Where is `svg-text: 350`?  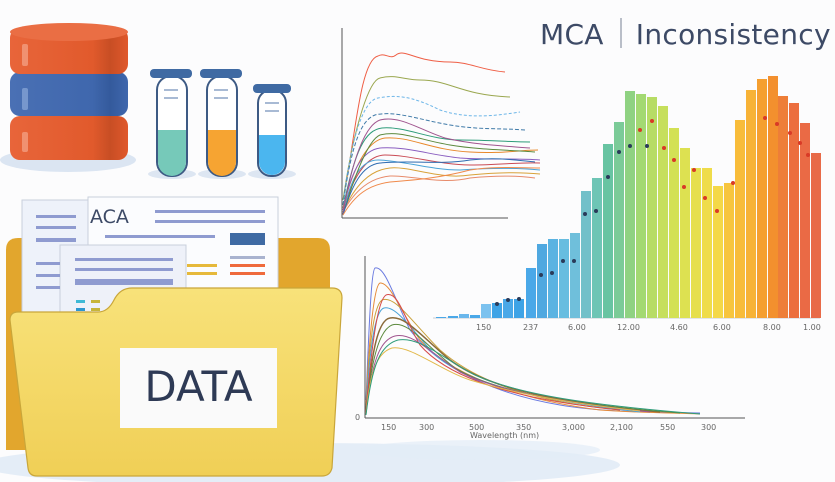
svg-text: 350 is located at coordinates (523, 427).